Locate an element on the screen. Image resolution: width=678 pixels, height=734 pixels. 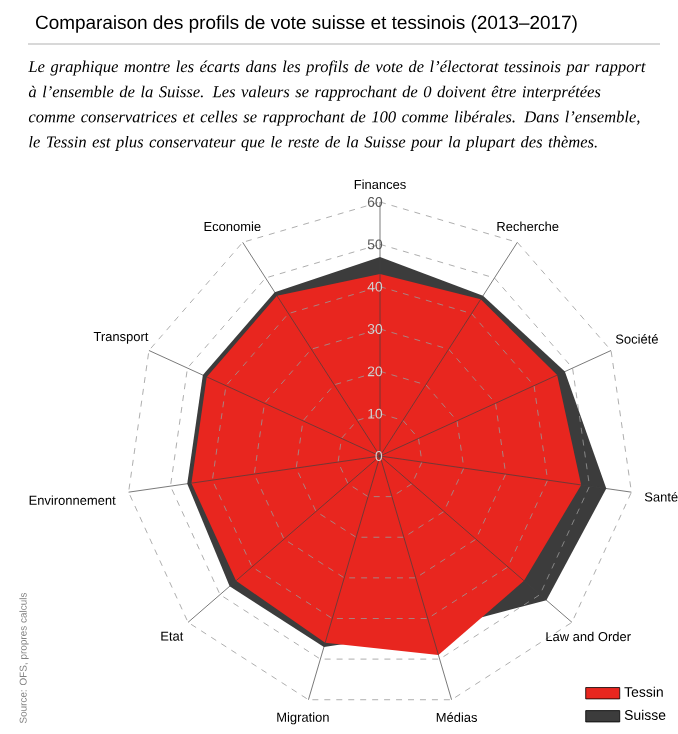
chart-title: Comparaison des profils de vote suisse et tessinois (2013–2017) is located at coordinates (306, 24).